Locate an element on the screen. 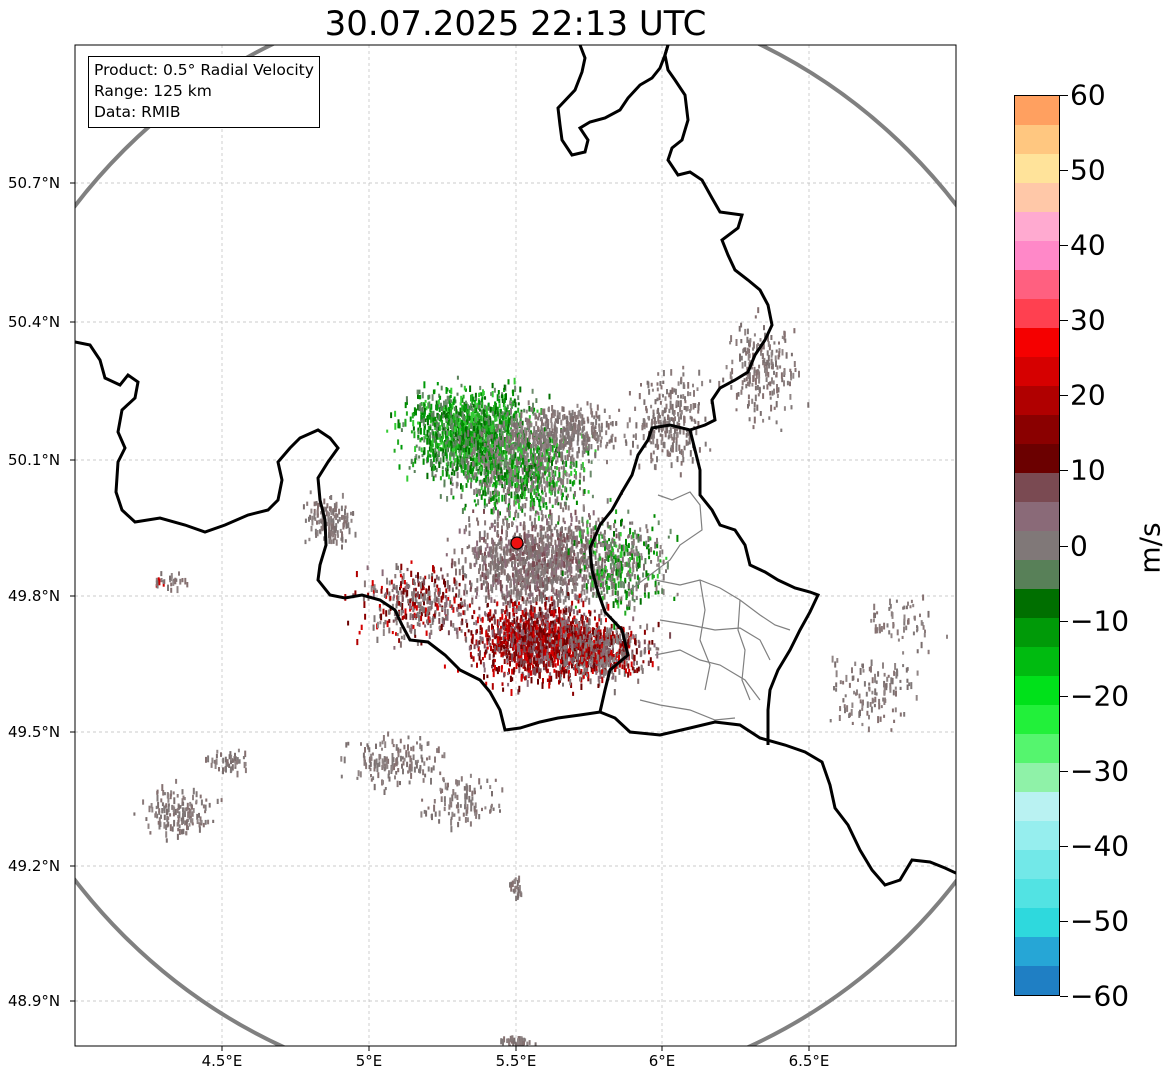 This screenshot has width=1171, height=1081. colorbar-tick-label: −10 is located at coordinates (1100, 621).